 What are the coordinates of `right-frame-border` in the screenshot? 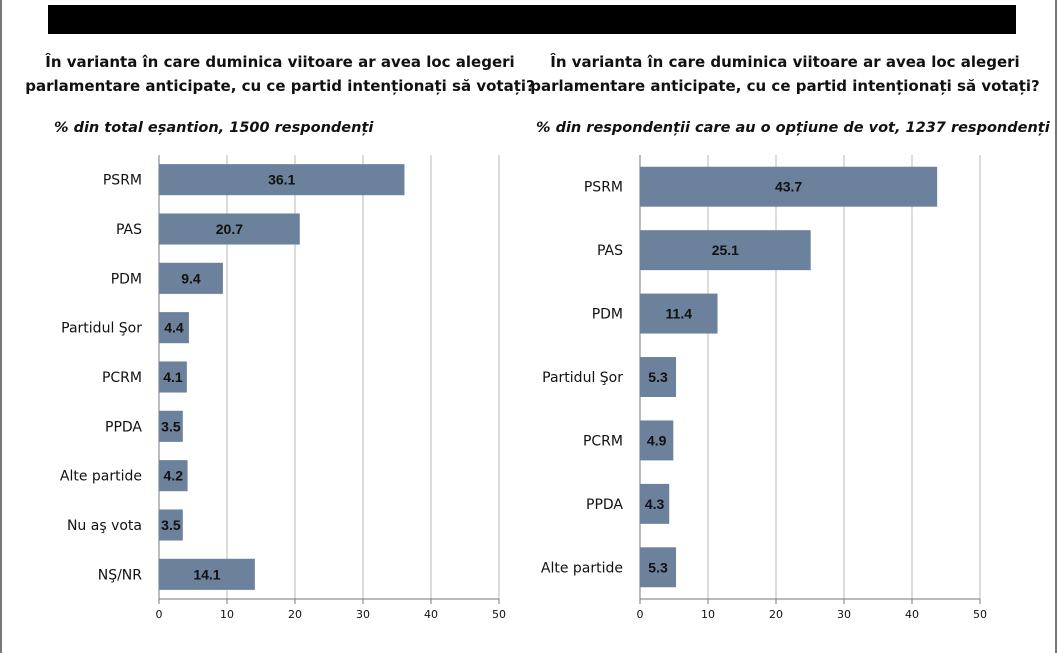 It's located at (1056, 326).